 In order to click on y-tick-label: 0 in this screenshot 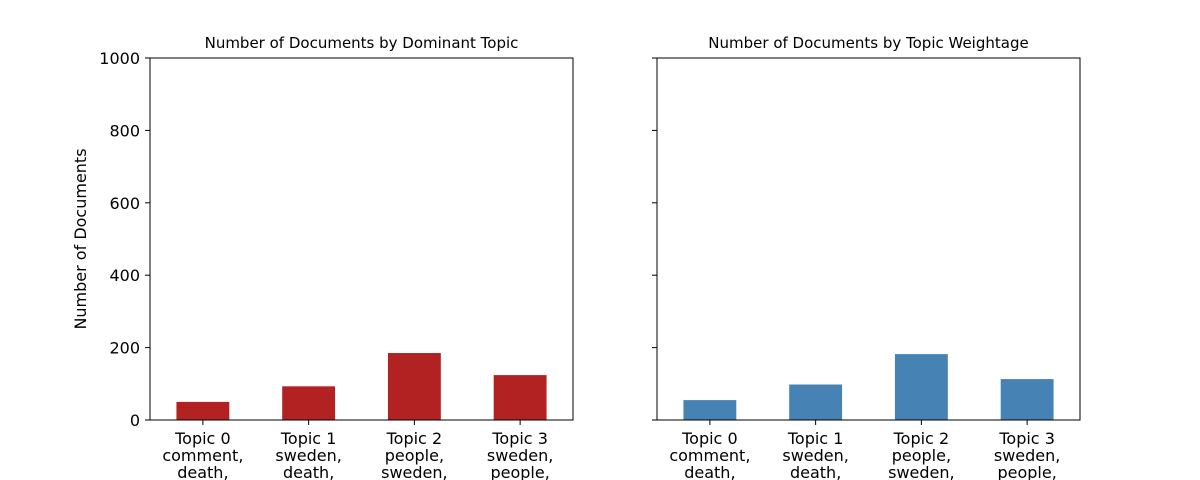, I will do `click(135, 420)`.